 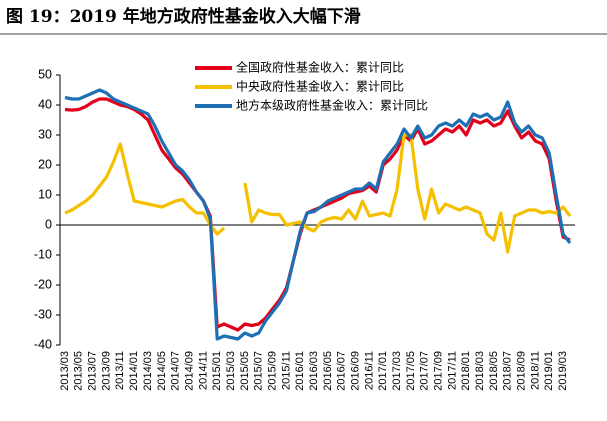 What do you see at coordinates (300, 371) in the screenshot?
I see `x-tick-label: 2016/01` at bounding box center [300, 371].